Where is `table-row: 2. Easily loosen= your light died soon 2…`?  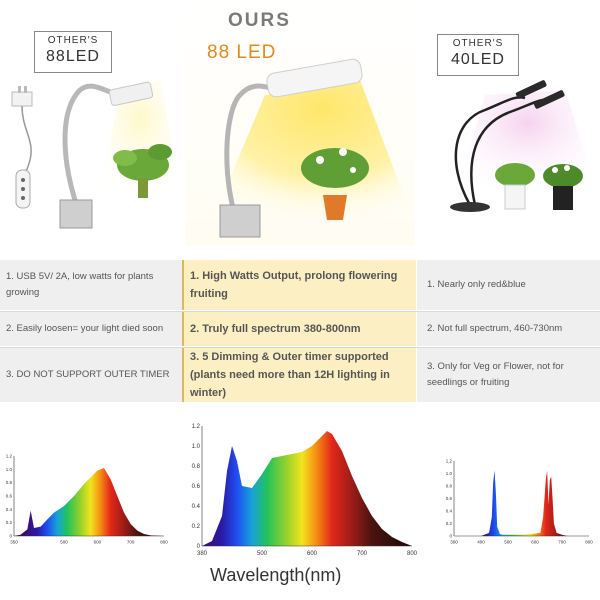
table-row: 2. Easily loosen= your light died soon 2… is located at coordinates (300, 329).